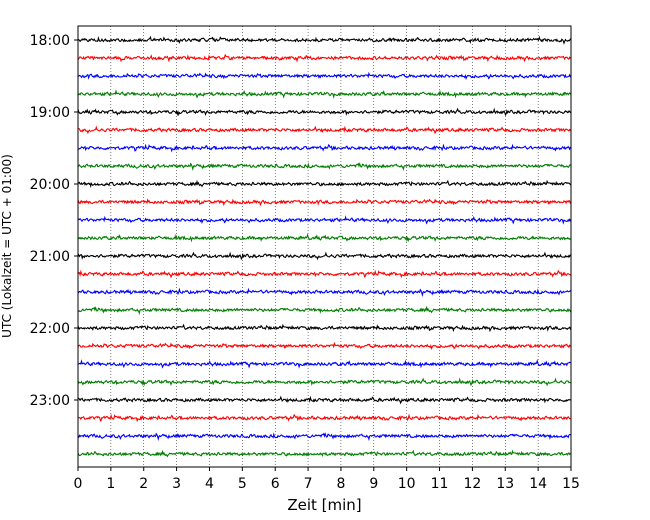 The image size is (650, 520). Describe the element at coordinates (110, 484) in the screenshot. I see `x-tick-label: 1` at that location.